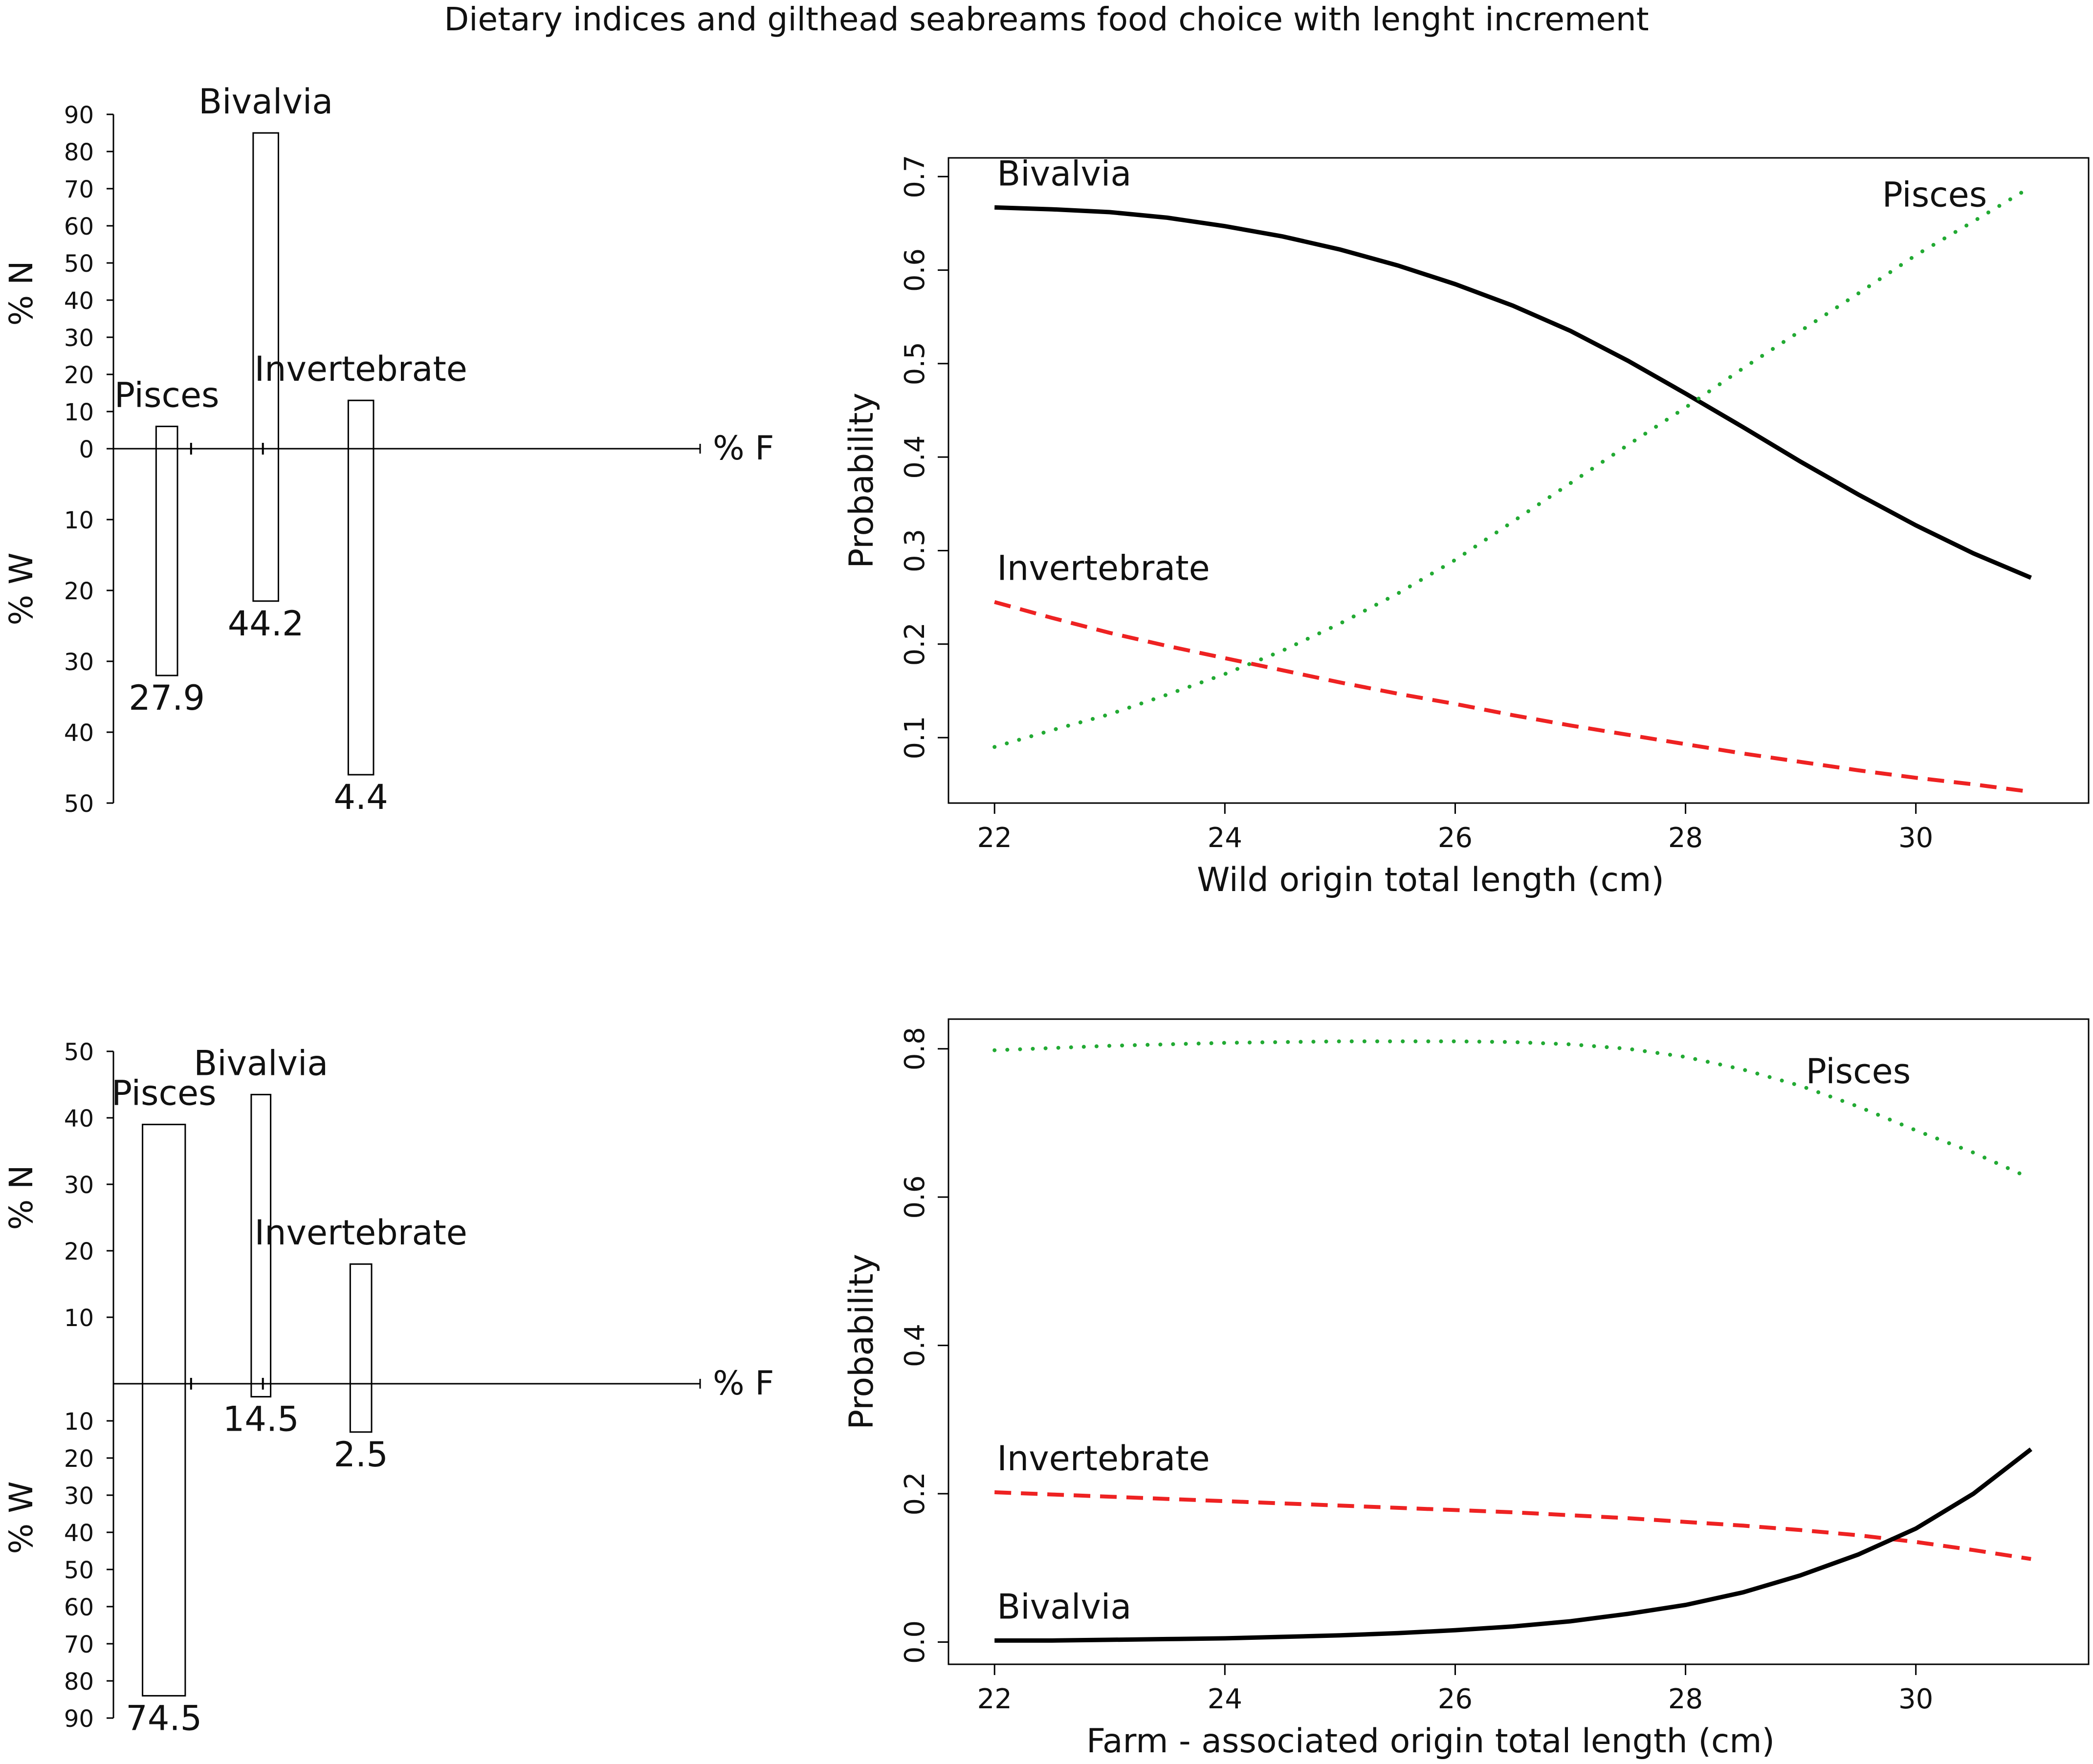  I want to click on top-right-y-tick-label: 0.2, so click(915, 644).